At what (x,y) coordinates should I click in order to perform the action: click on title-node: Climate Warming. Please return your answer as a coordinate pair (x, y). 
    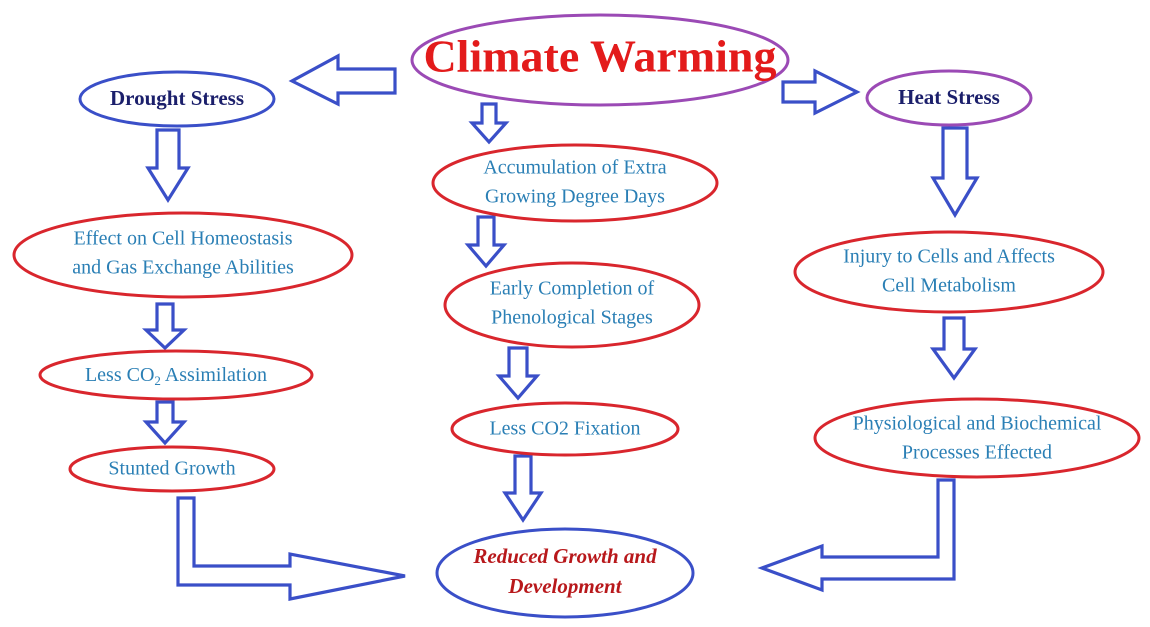
    Looking at the image, I should click on (600, 60).